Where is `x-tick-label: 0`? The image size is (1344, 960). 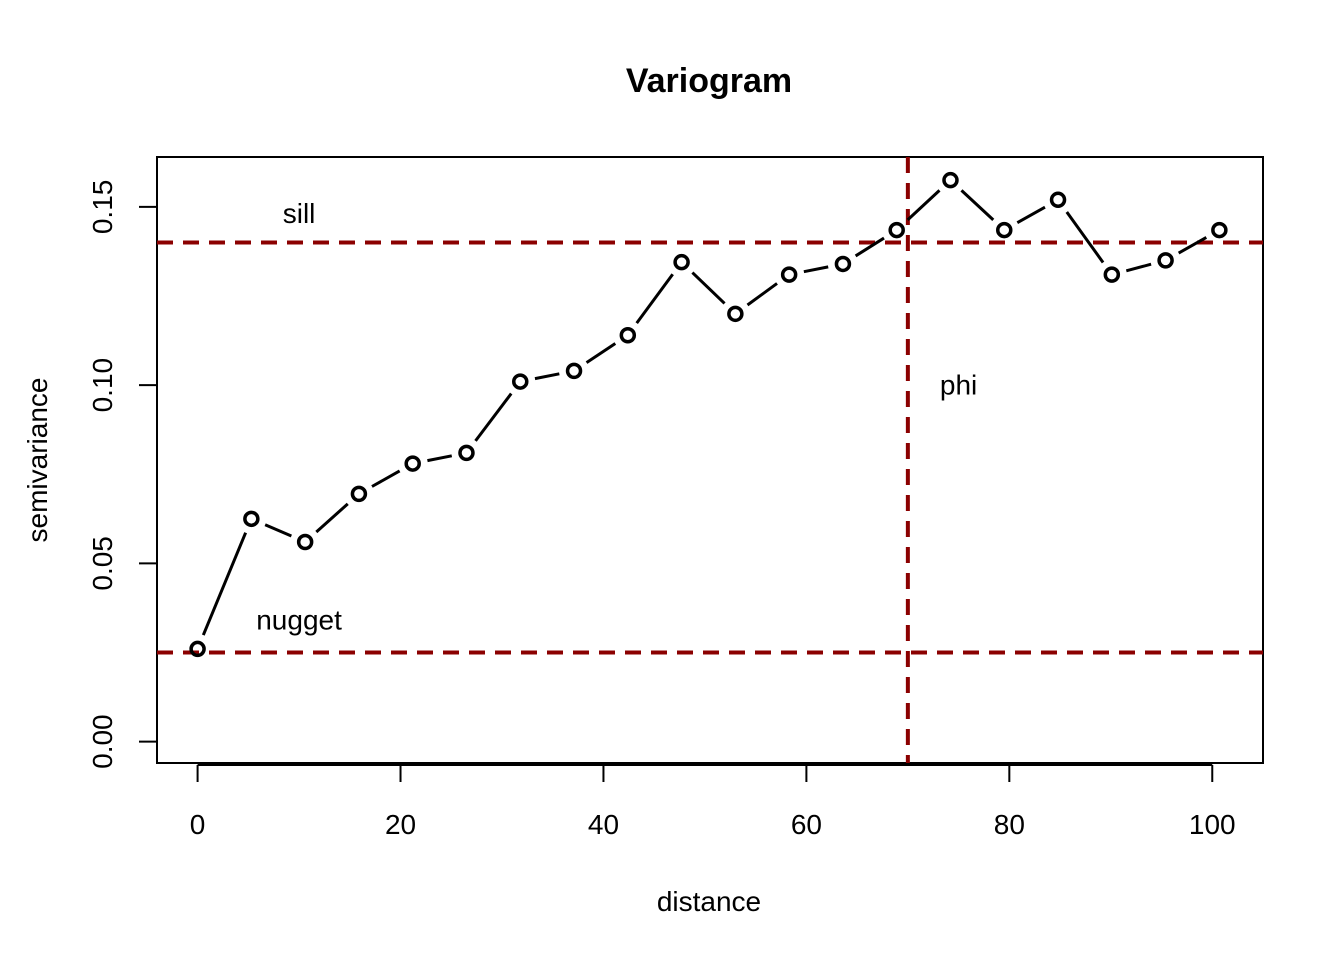 x-tick-label: 0 is located at coordinates (198, 824).